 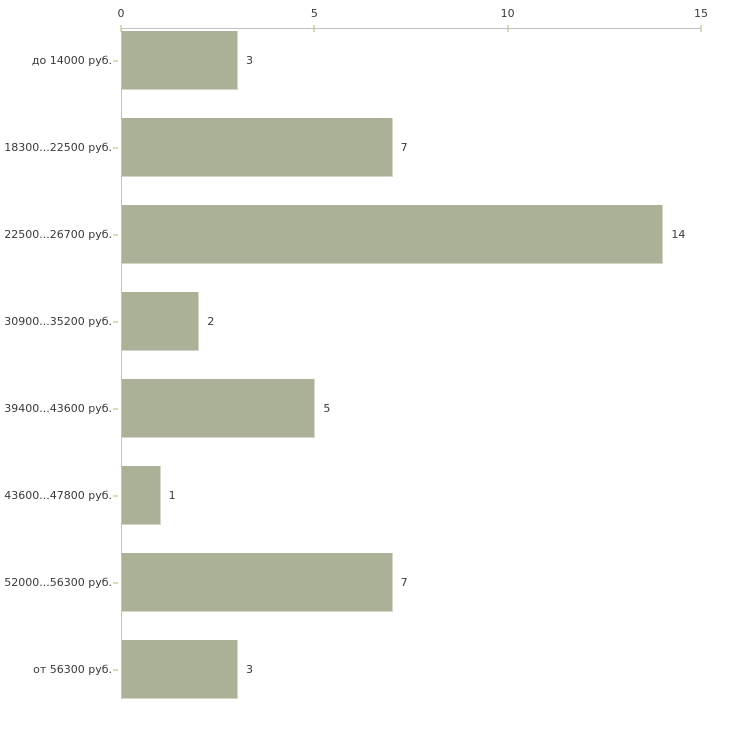 I want to click on x-tick-label: 10, so click(x=507, y=13).